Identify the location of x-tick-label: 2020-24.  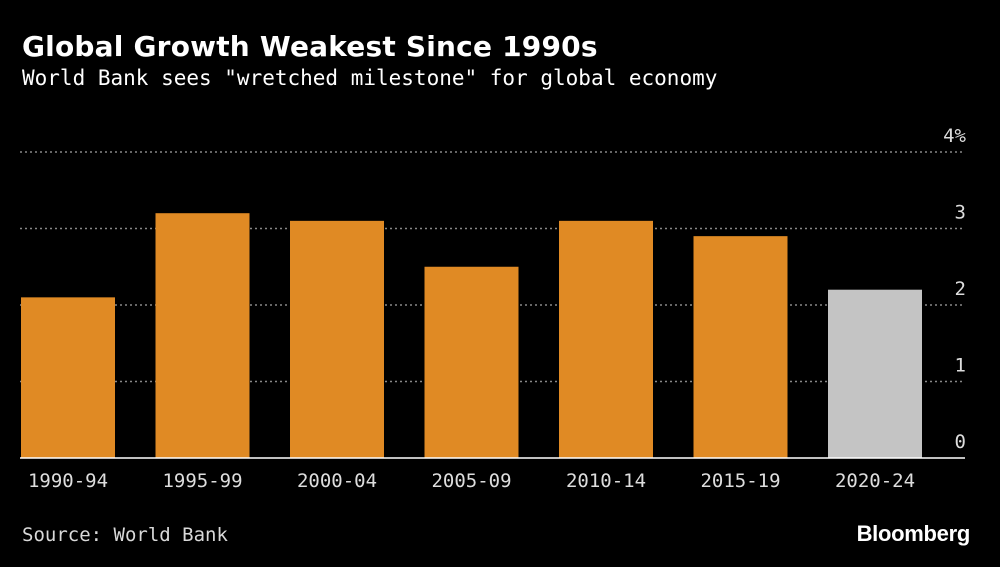
(875, 481).